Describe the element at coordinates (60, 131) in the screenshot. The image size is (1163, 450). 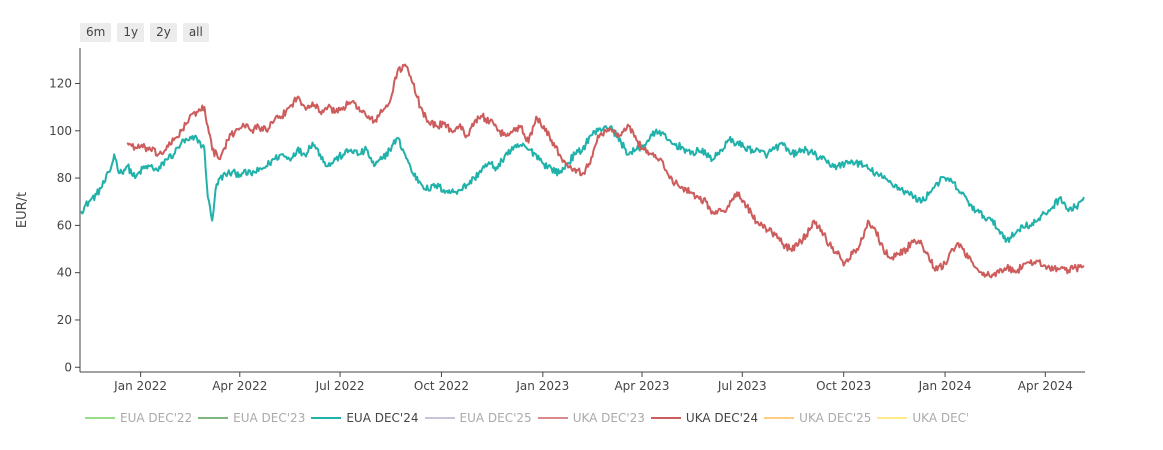
I see `y-tick-label: 100` at that location.